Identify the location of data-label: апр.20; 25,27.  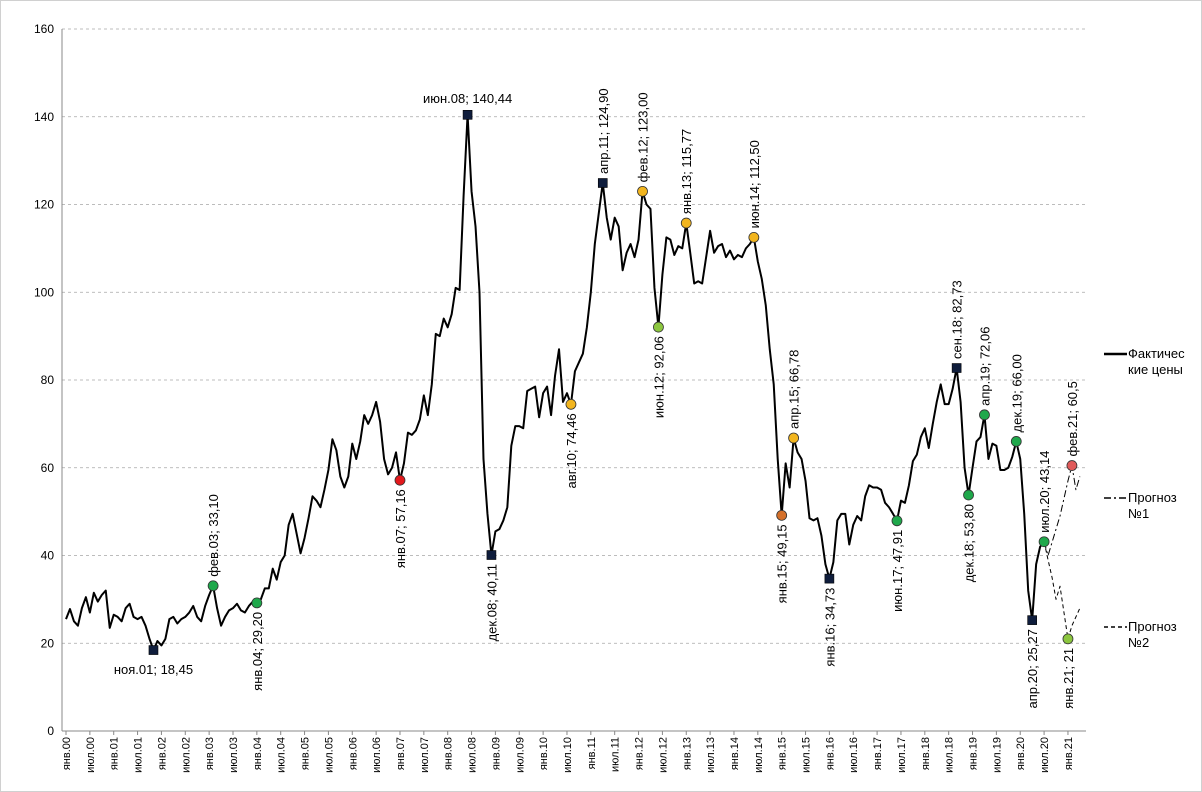
(1032, 668).